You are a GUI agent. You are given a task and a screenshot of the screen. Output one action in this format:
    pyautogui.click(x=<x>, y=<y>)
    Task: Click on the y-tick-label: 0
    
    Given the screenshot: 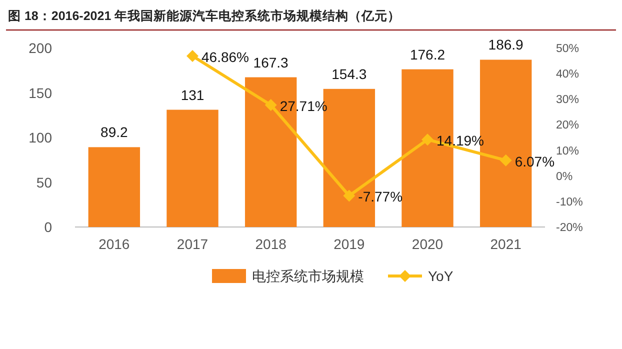 What is the action you would take?
    pyautogui.click(x=48, y=227)
    